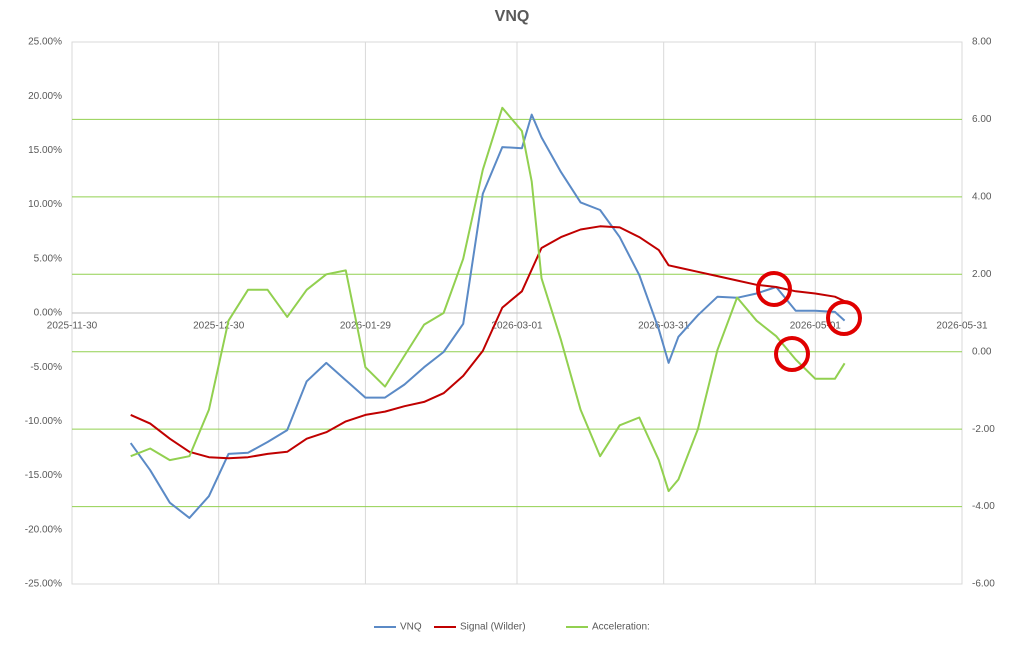  Describe the element at coordinates (45, 96) in the screenshot. I see `y-tick-label: 20.00%` at that location.